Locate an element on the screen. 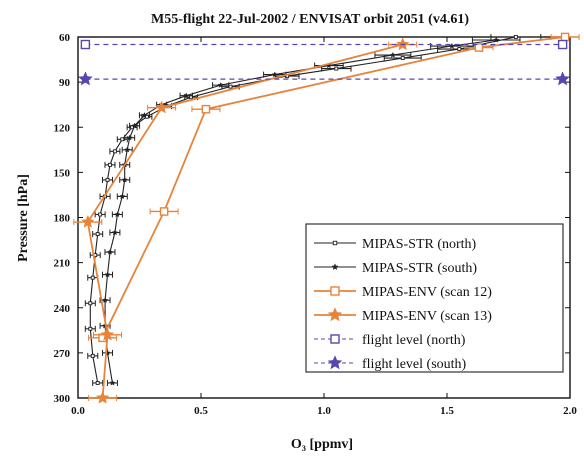  y-tick-label: 150 is located at coordinates (62, 173).